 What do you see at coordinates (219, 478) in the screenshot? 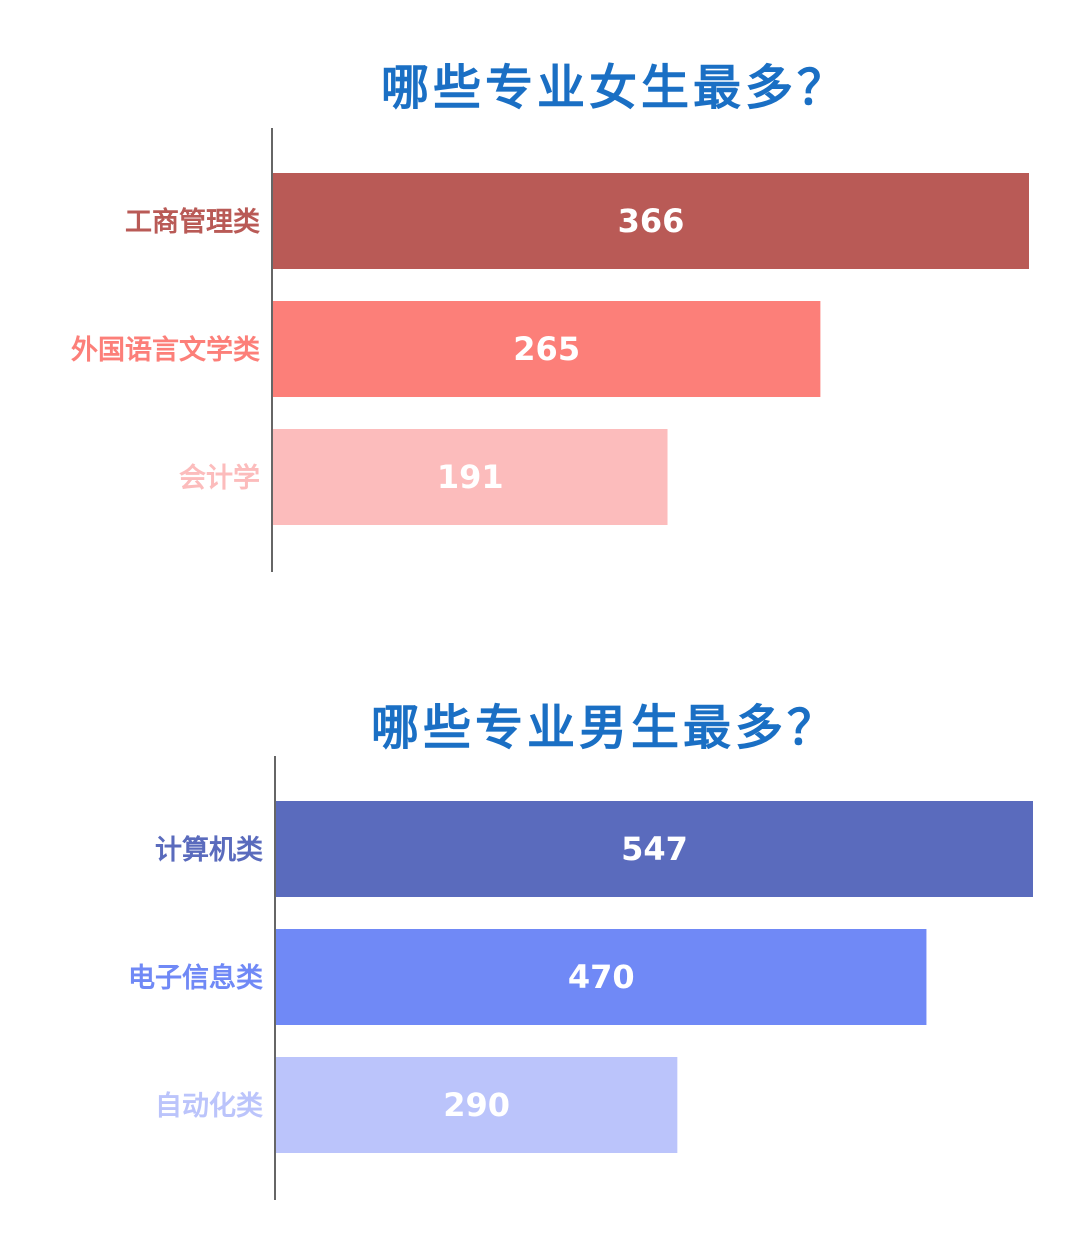
I see `category-label: 会计学` at bounding box center [219, 478].